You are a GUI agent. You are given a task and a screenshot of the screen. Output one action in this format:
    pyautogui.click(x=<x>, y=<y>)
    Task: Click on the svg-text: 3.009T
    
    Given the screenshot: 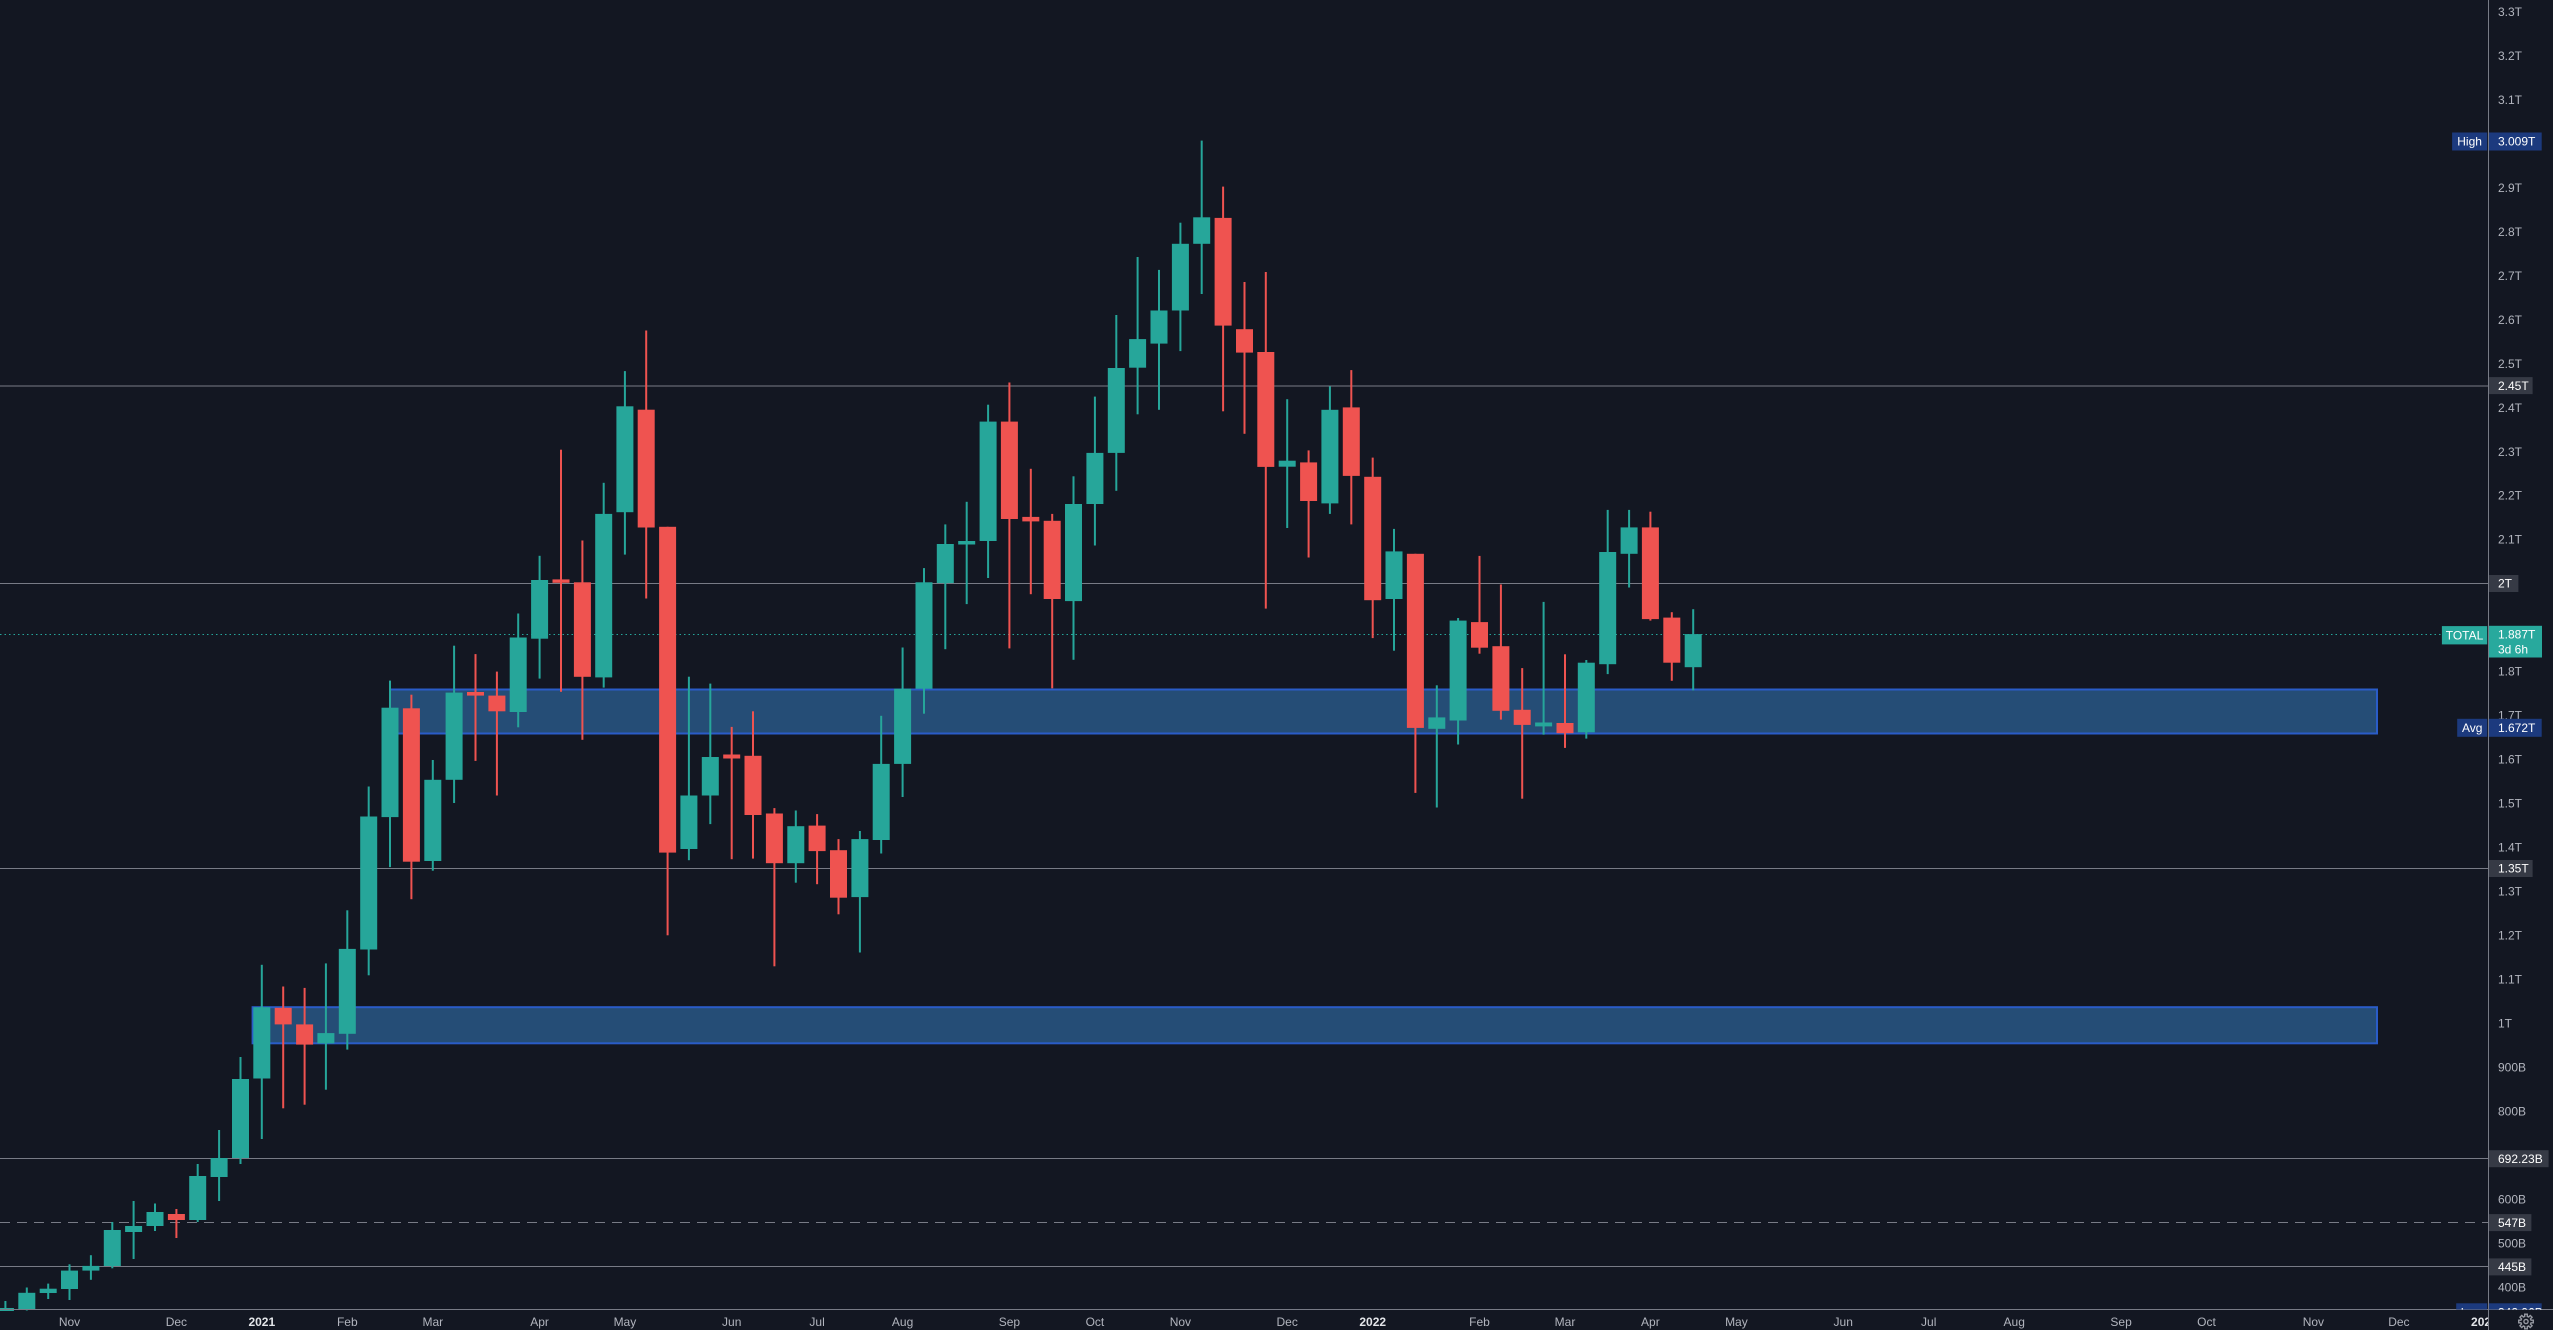 What is the action you would take?
    pyautogui.click(x=2517, y=142)
    